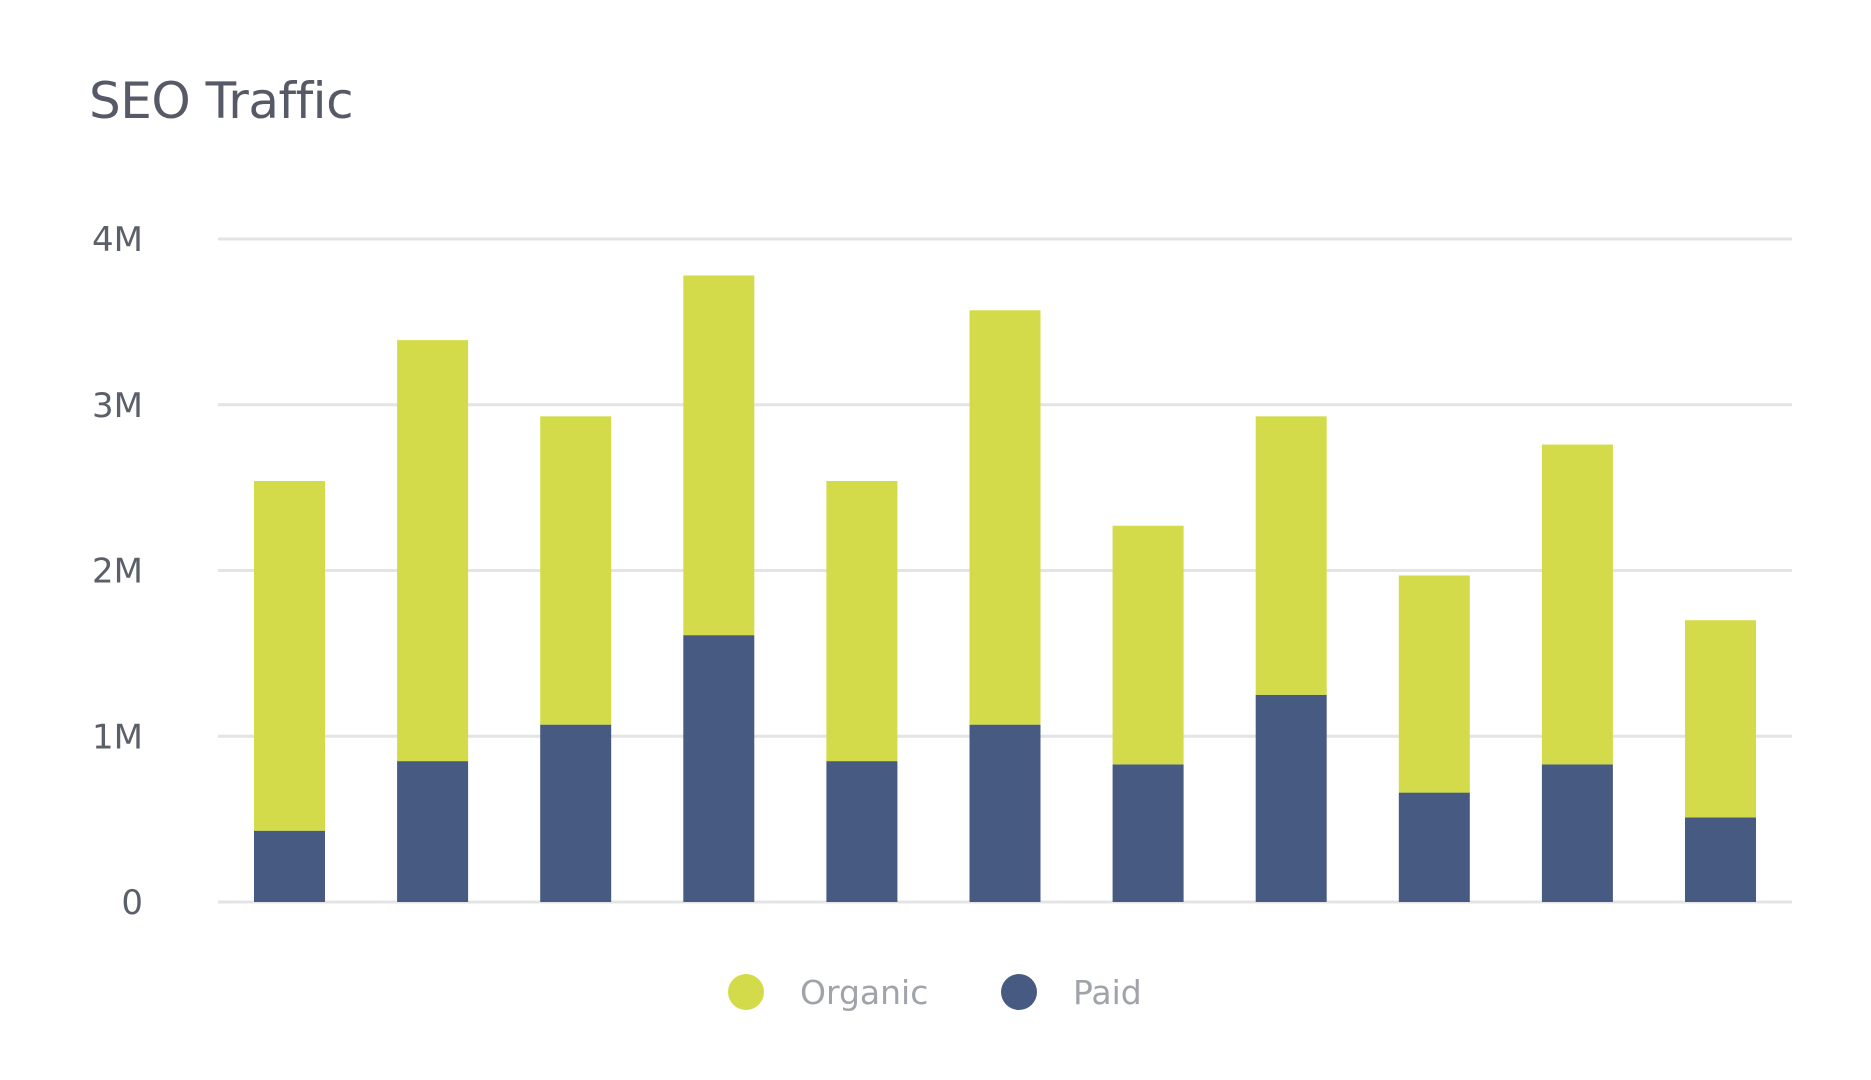 This screenshot has height=1080, width=1871. Describe the element at coordinates (221, 101) in the screenshot. I see `chart-title: SEO Traffic` at that location.